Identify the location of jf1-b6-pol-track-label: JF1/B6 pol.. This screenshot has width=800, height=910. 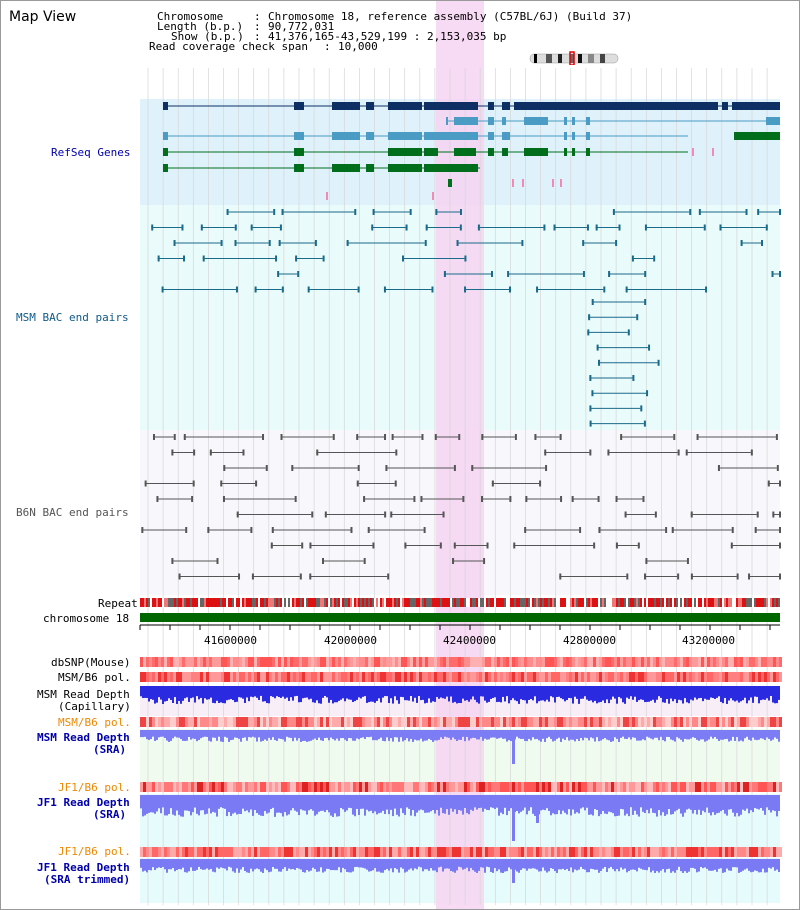
(94, 787).